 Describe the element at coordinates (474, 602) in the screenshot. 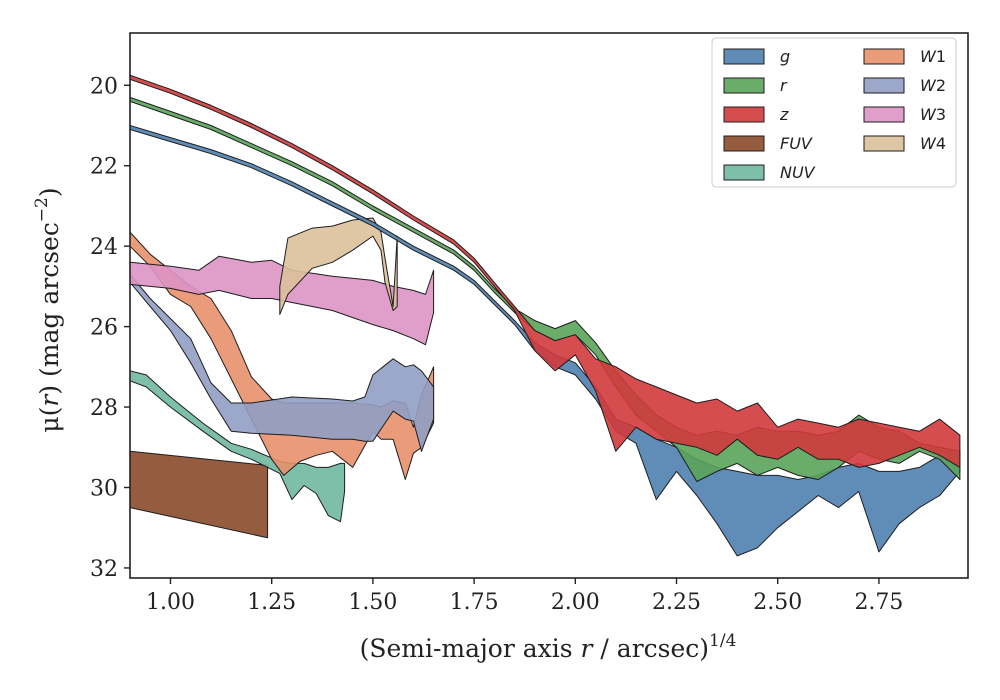

I see `x-tick-label: 1.75` at that location.